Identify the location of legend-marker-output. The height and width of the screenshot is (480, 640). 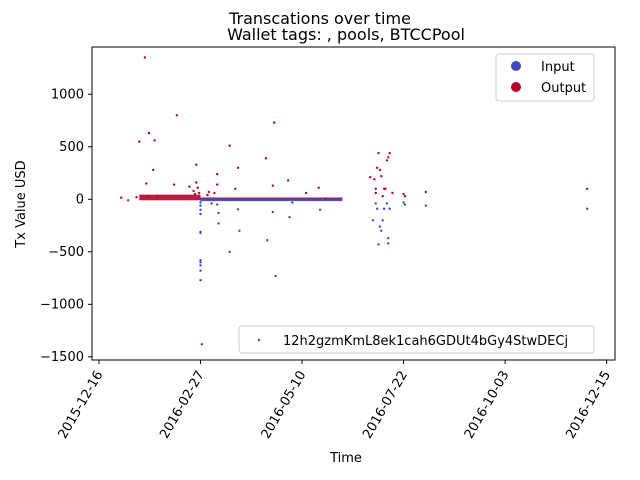
(516, 87).